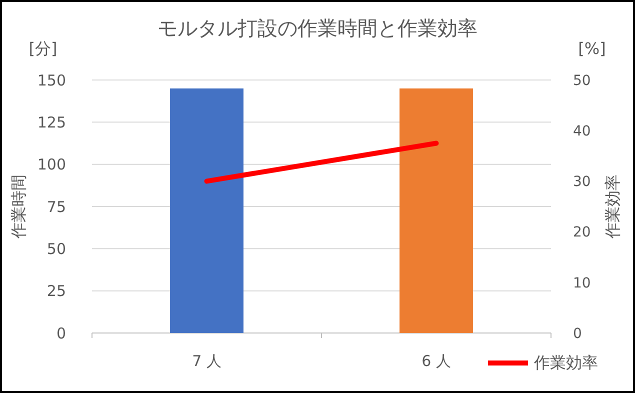  I want to click on y2-tick-label: 40, so click(582, 132).